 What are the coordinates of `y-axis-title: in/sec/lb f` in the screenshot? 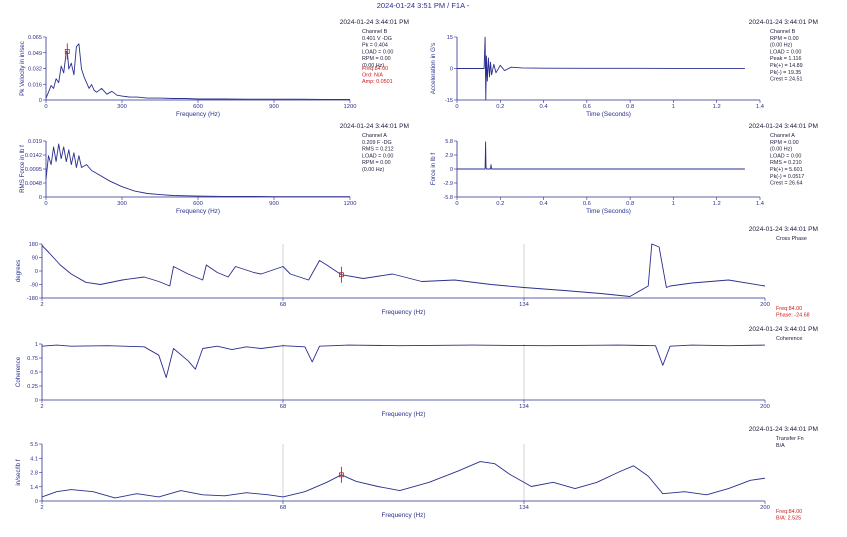 It's located at (18, 472).